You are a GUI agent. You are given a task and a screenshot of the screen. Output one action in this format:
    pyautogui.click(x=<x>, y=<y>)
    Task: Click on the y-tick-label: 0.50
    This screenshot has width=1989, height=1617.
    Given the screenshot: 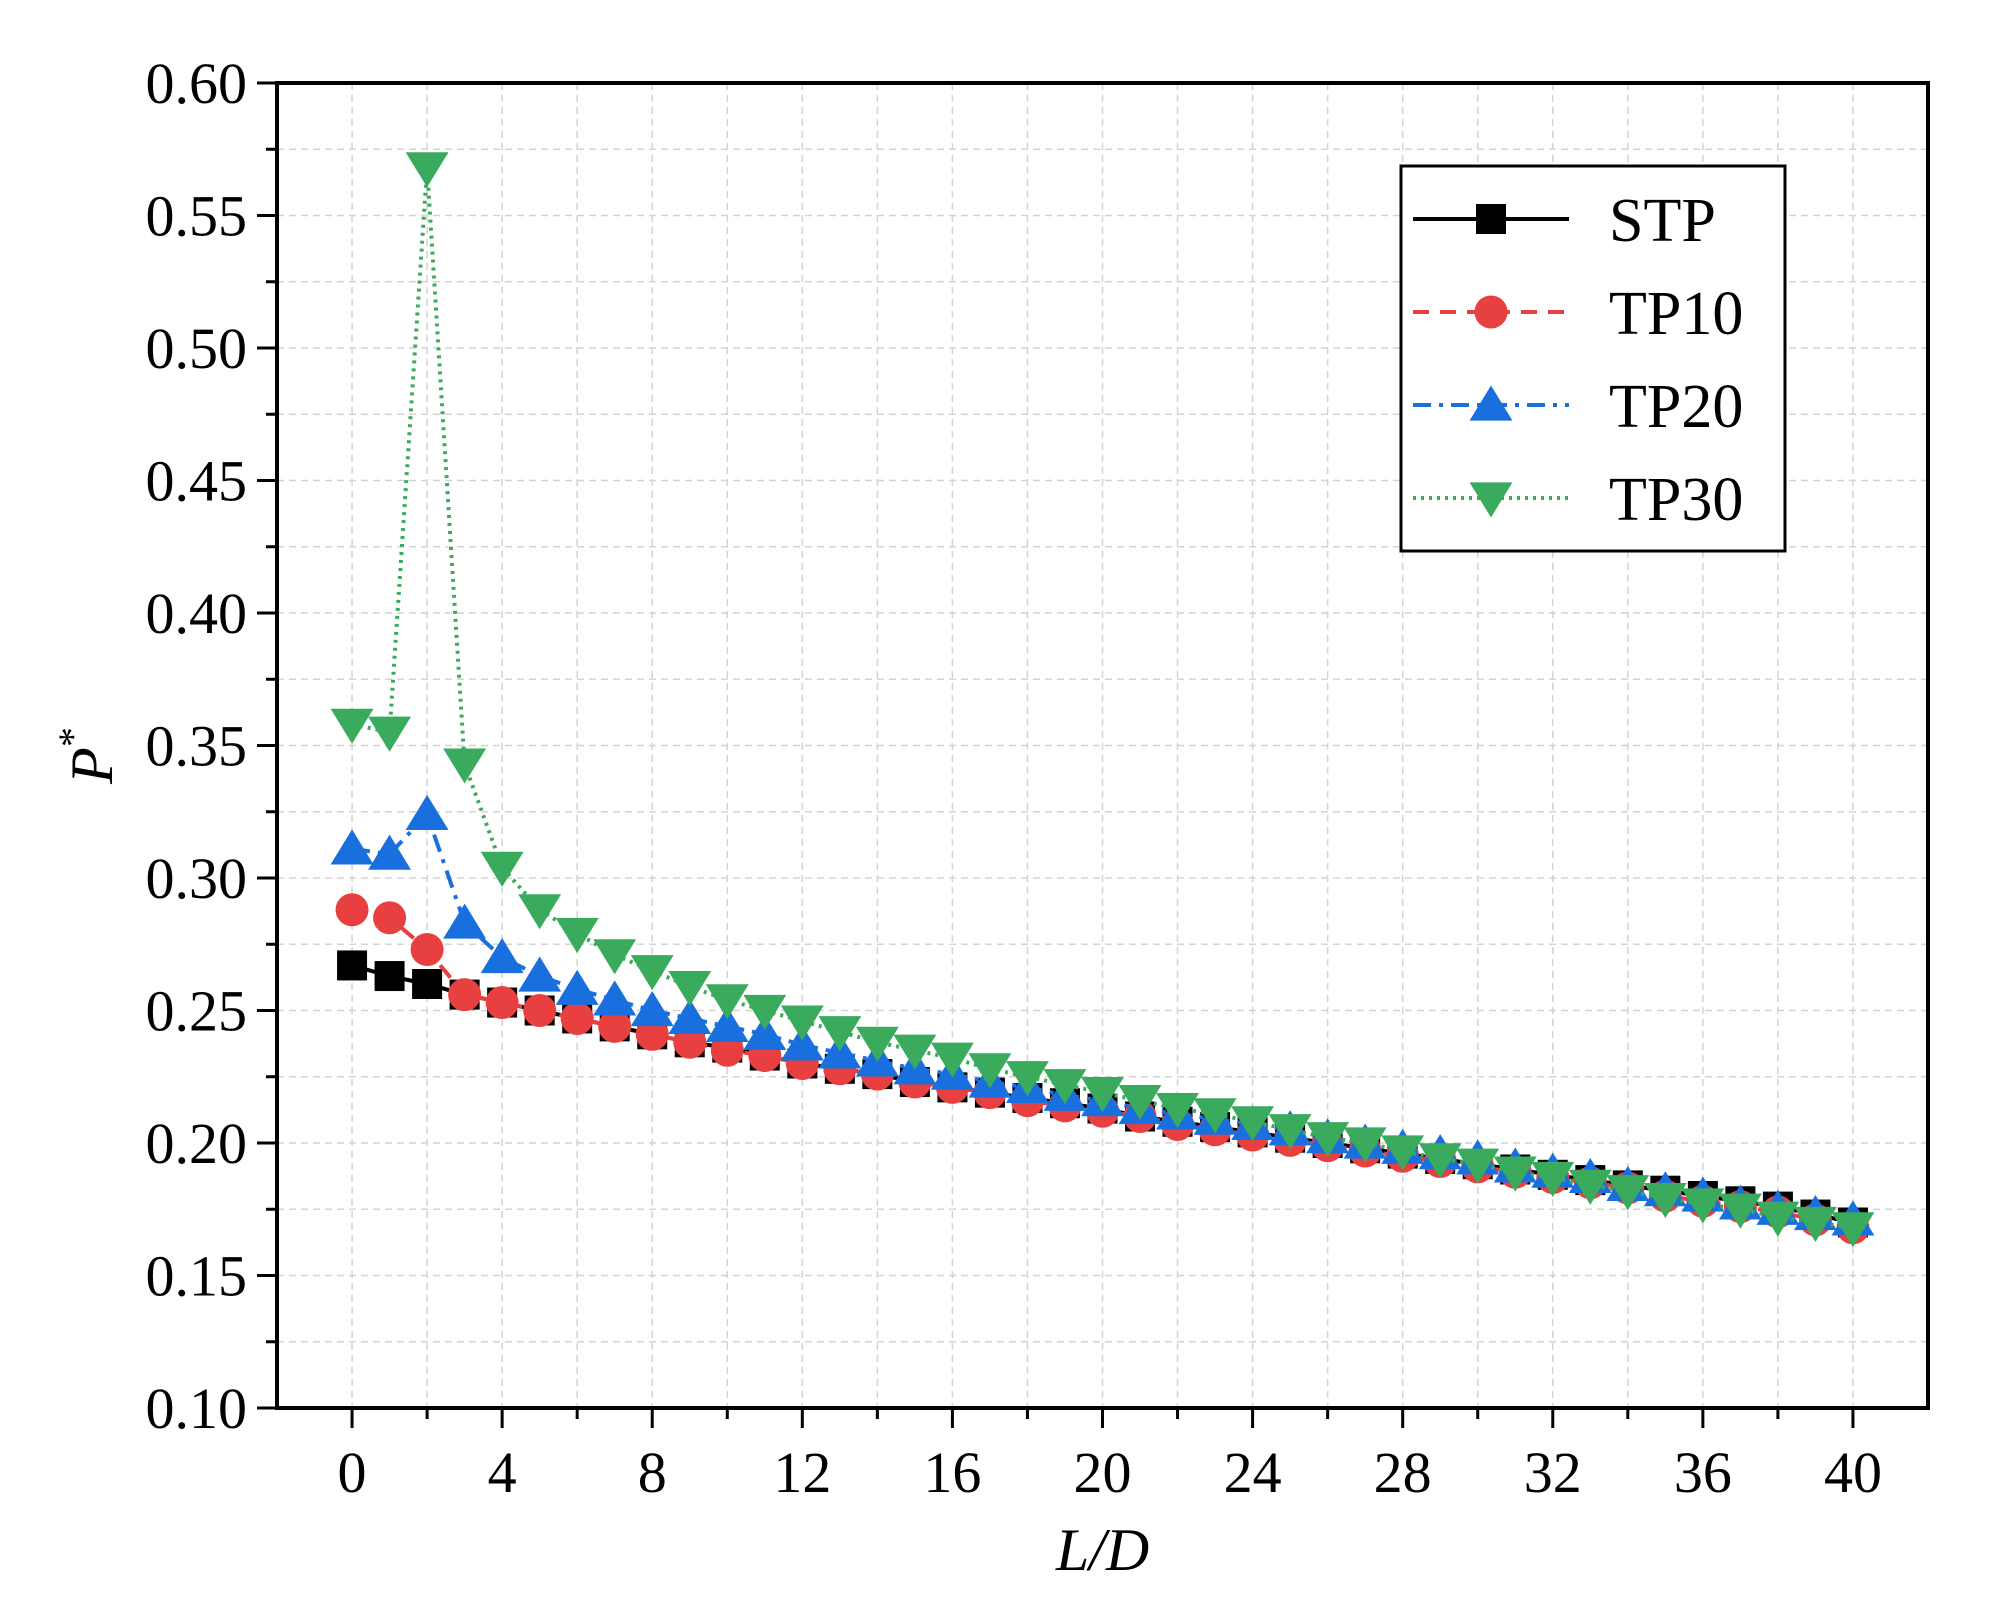 What is the action you would take?
    pyautogui.click(x=197, y=348)
    